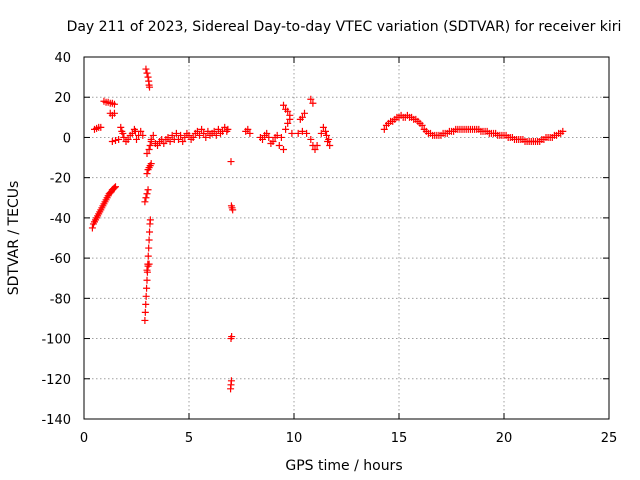 The image size is (640, 480). I want to click on y-tick-label: 20, so click(62, 98).